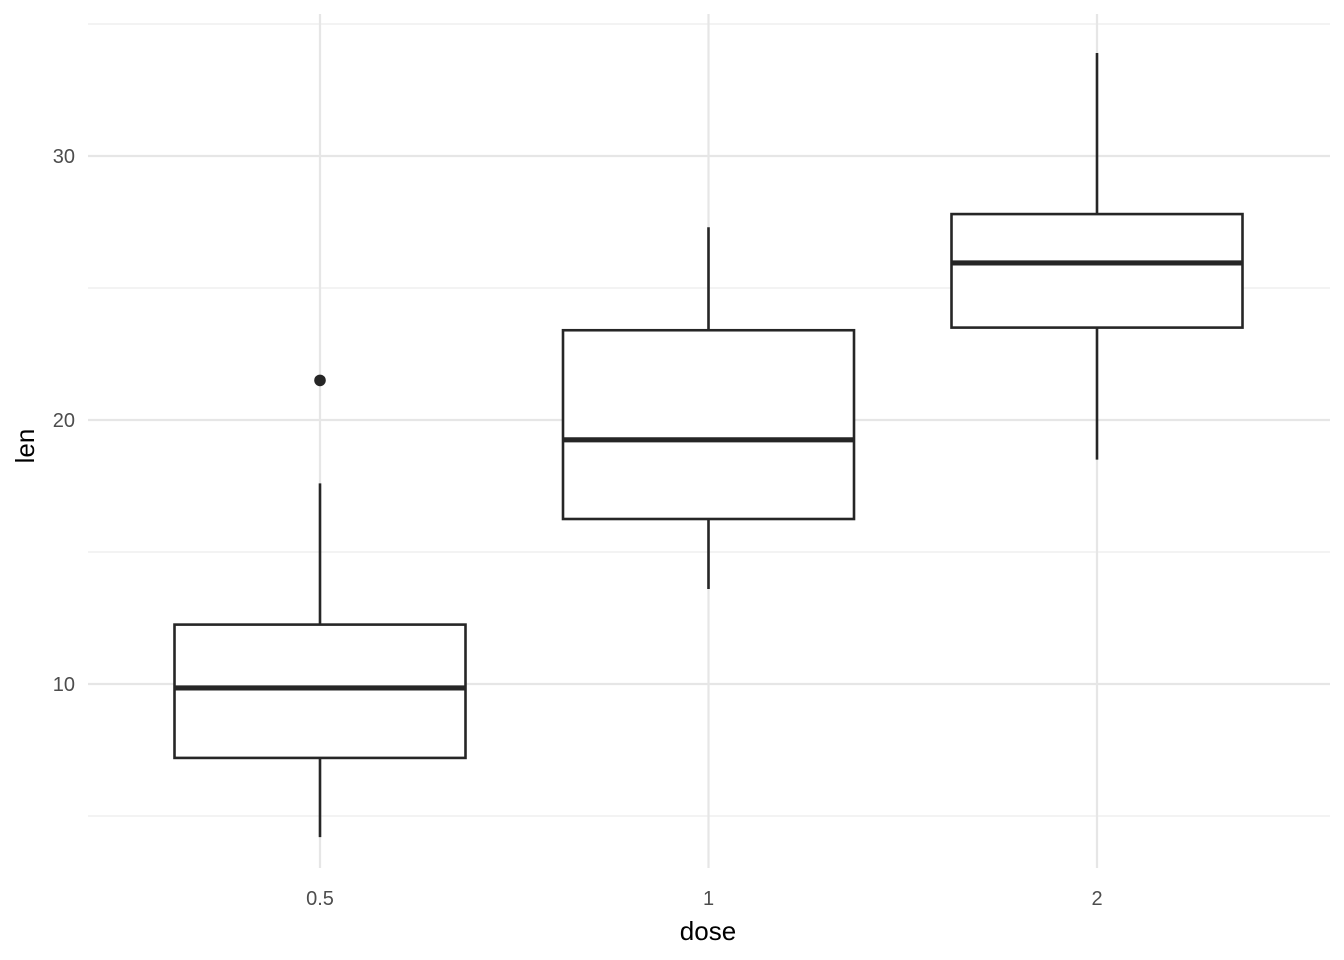 The image size is (1344, 960). What do you see at coordinates (25, 446) in the screenshot?
I see `y-axis-title: len` at bounding box center [25, 446].